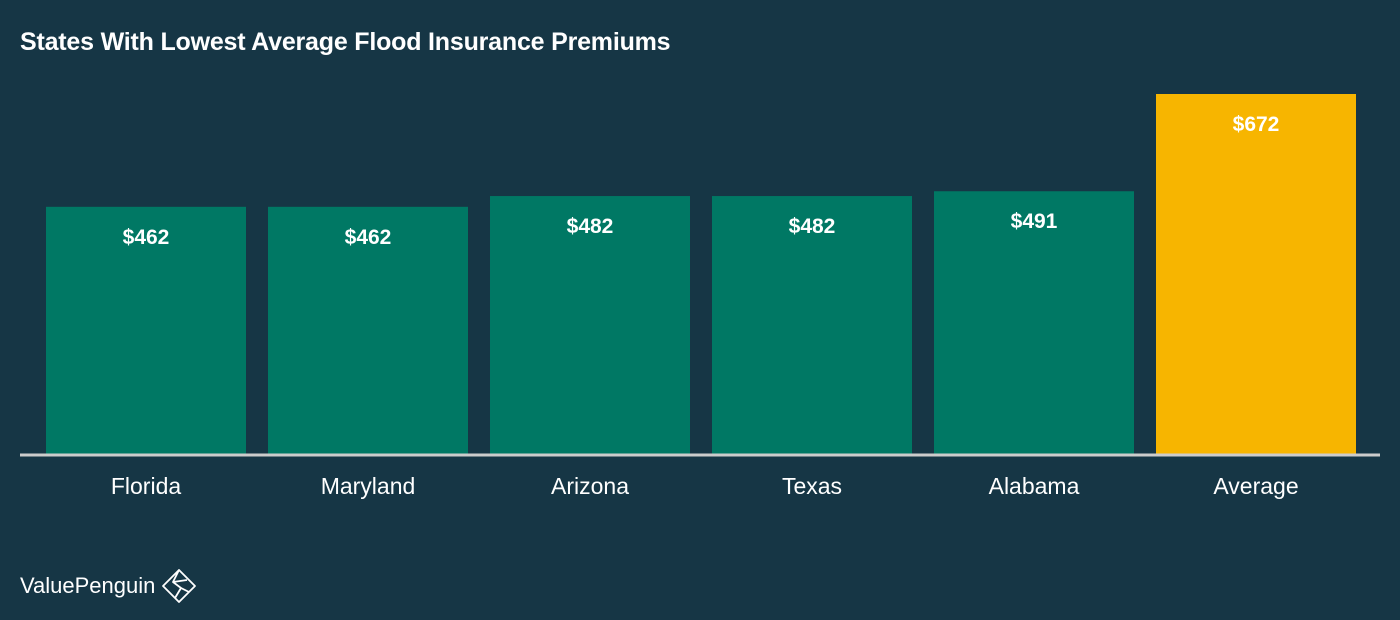 The image size is (1400, 620). What do you see at coordinates (368, 237) in the screenshot?
I see `value-label-maryland: $462` at bounding box center [368, 237].